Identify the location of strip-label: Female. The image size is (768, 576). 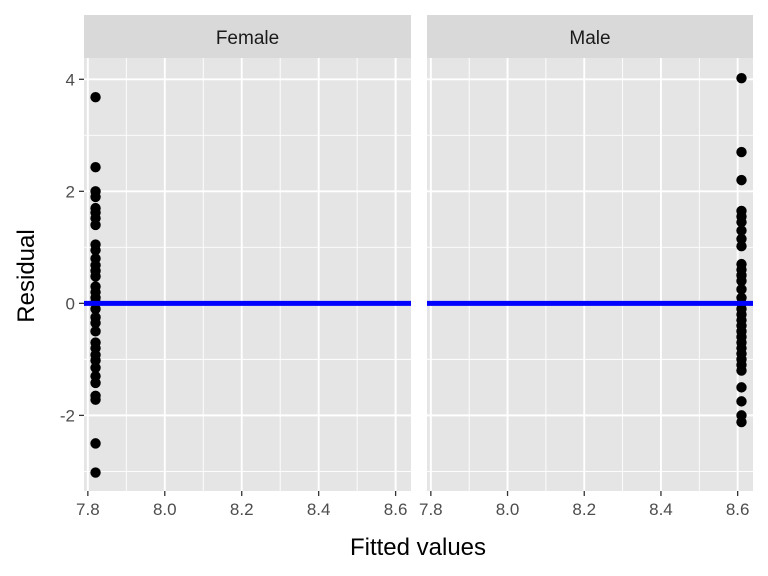
(247, 38).